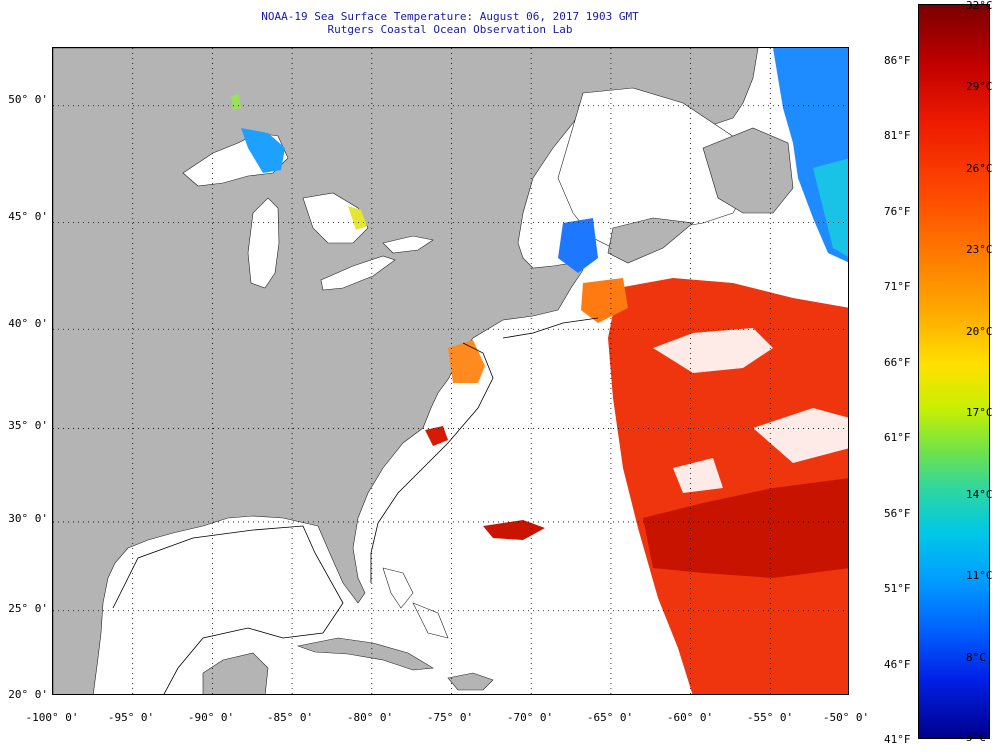 This screenshot has height=754, width=1000. I want to click on lake-michigan, so click(263, 243).